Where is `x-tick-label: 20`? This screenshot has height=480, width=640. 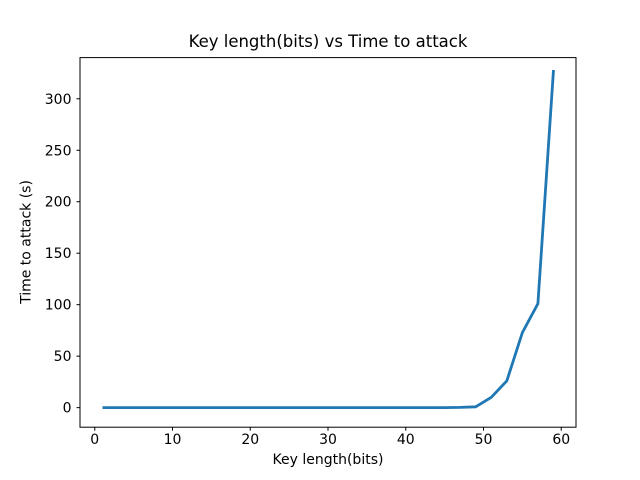 x-tick-label: 20 is located at coordinates (250, 440).